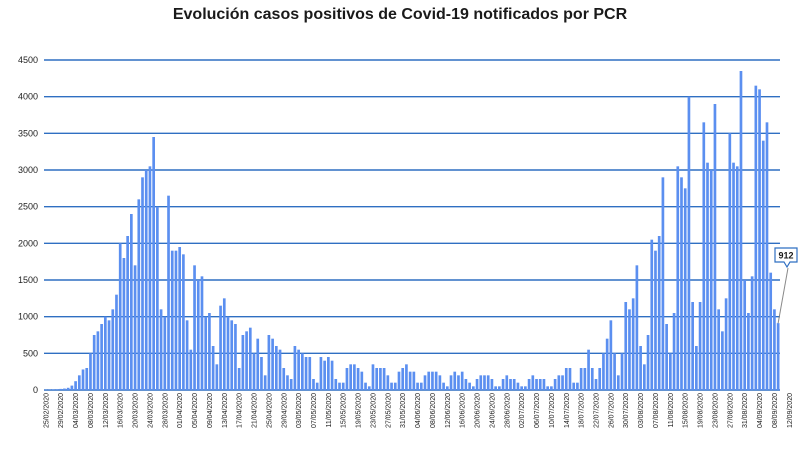  Describe the element at coordinates (165, 410) in the screenshot. I see `x-tick-label: 28/03/2020` at that location.